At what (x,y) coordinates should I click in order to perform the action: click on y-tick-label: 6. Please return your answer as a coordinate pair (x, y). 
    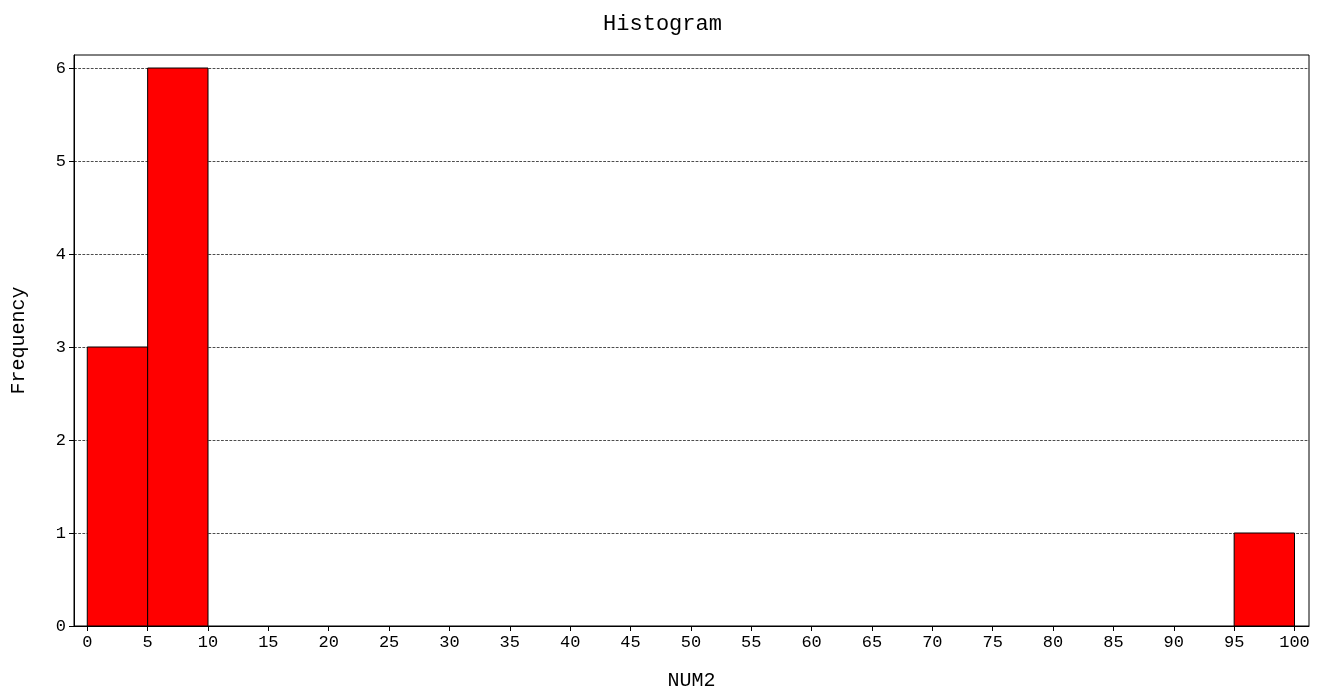
    Looking at the image, I should click on (60, 68).